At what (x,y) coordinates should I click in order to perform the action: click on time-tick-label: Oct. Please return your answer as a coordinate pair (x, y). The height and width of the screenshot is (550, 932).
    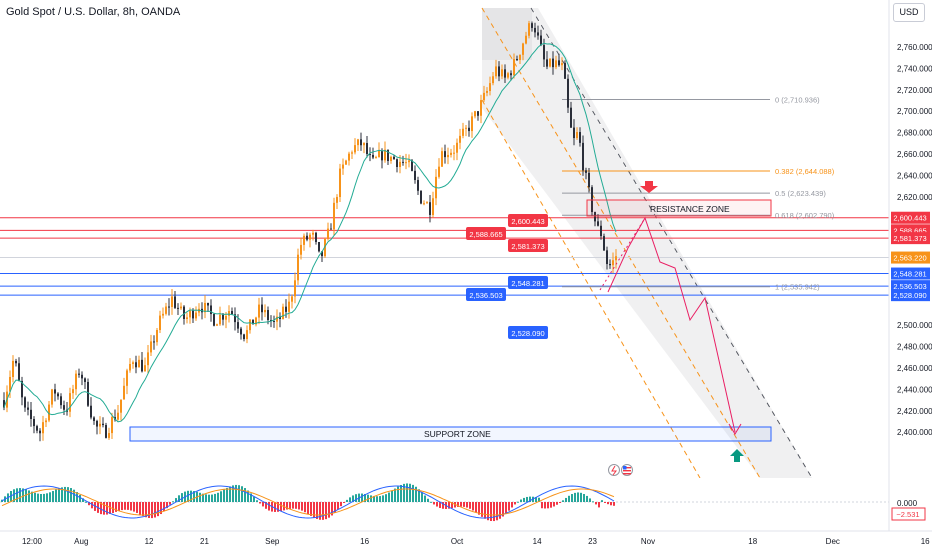
    Looking at the image, I should click on (457, 541).